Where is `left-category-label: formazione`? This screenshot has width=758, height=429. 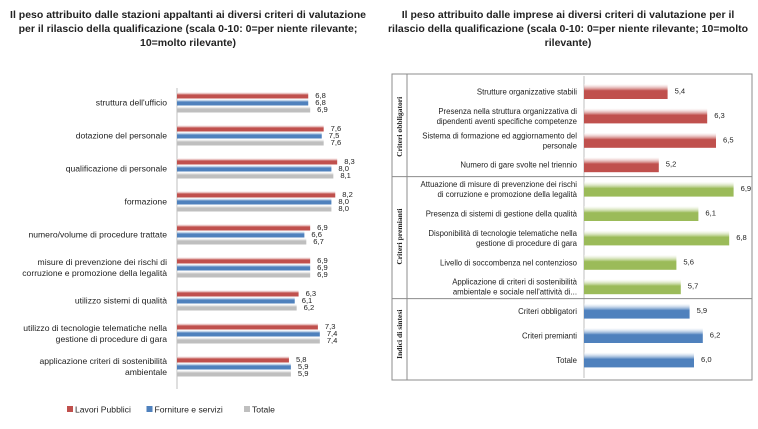 left-category-label: formazione is located at coordinates (145, 202).